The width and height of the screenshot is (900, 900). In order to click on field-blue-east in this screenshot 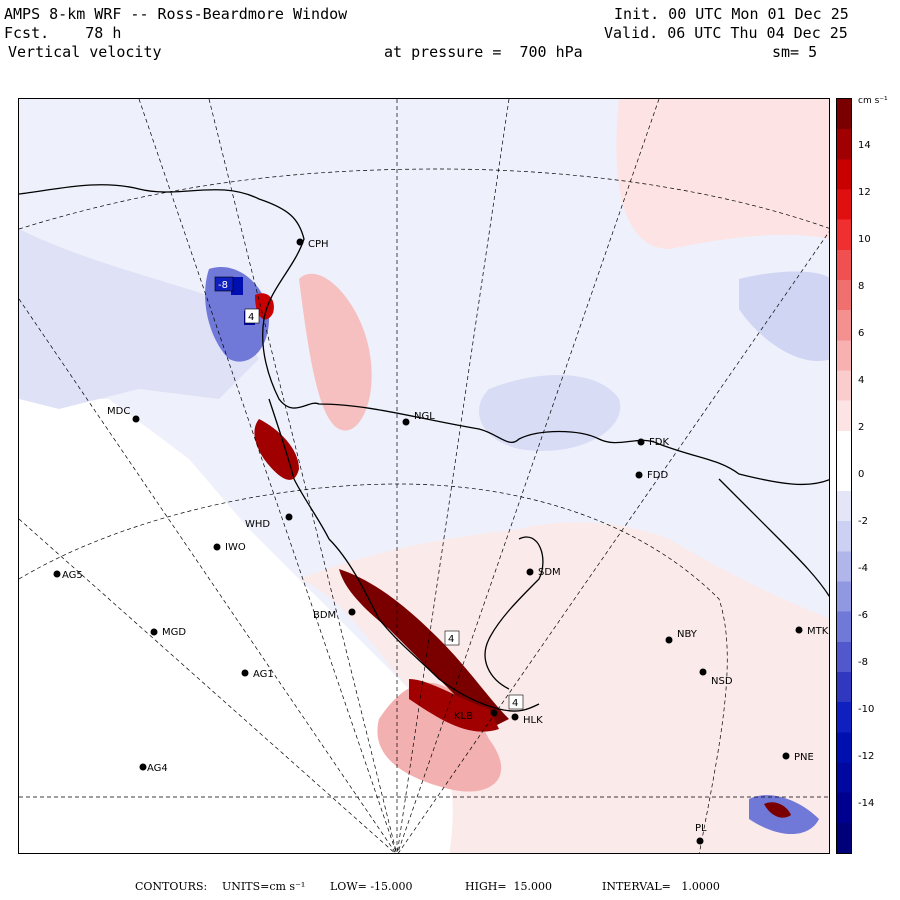, I will do `click(784, 316)`.